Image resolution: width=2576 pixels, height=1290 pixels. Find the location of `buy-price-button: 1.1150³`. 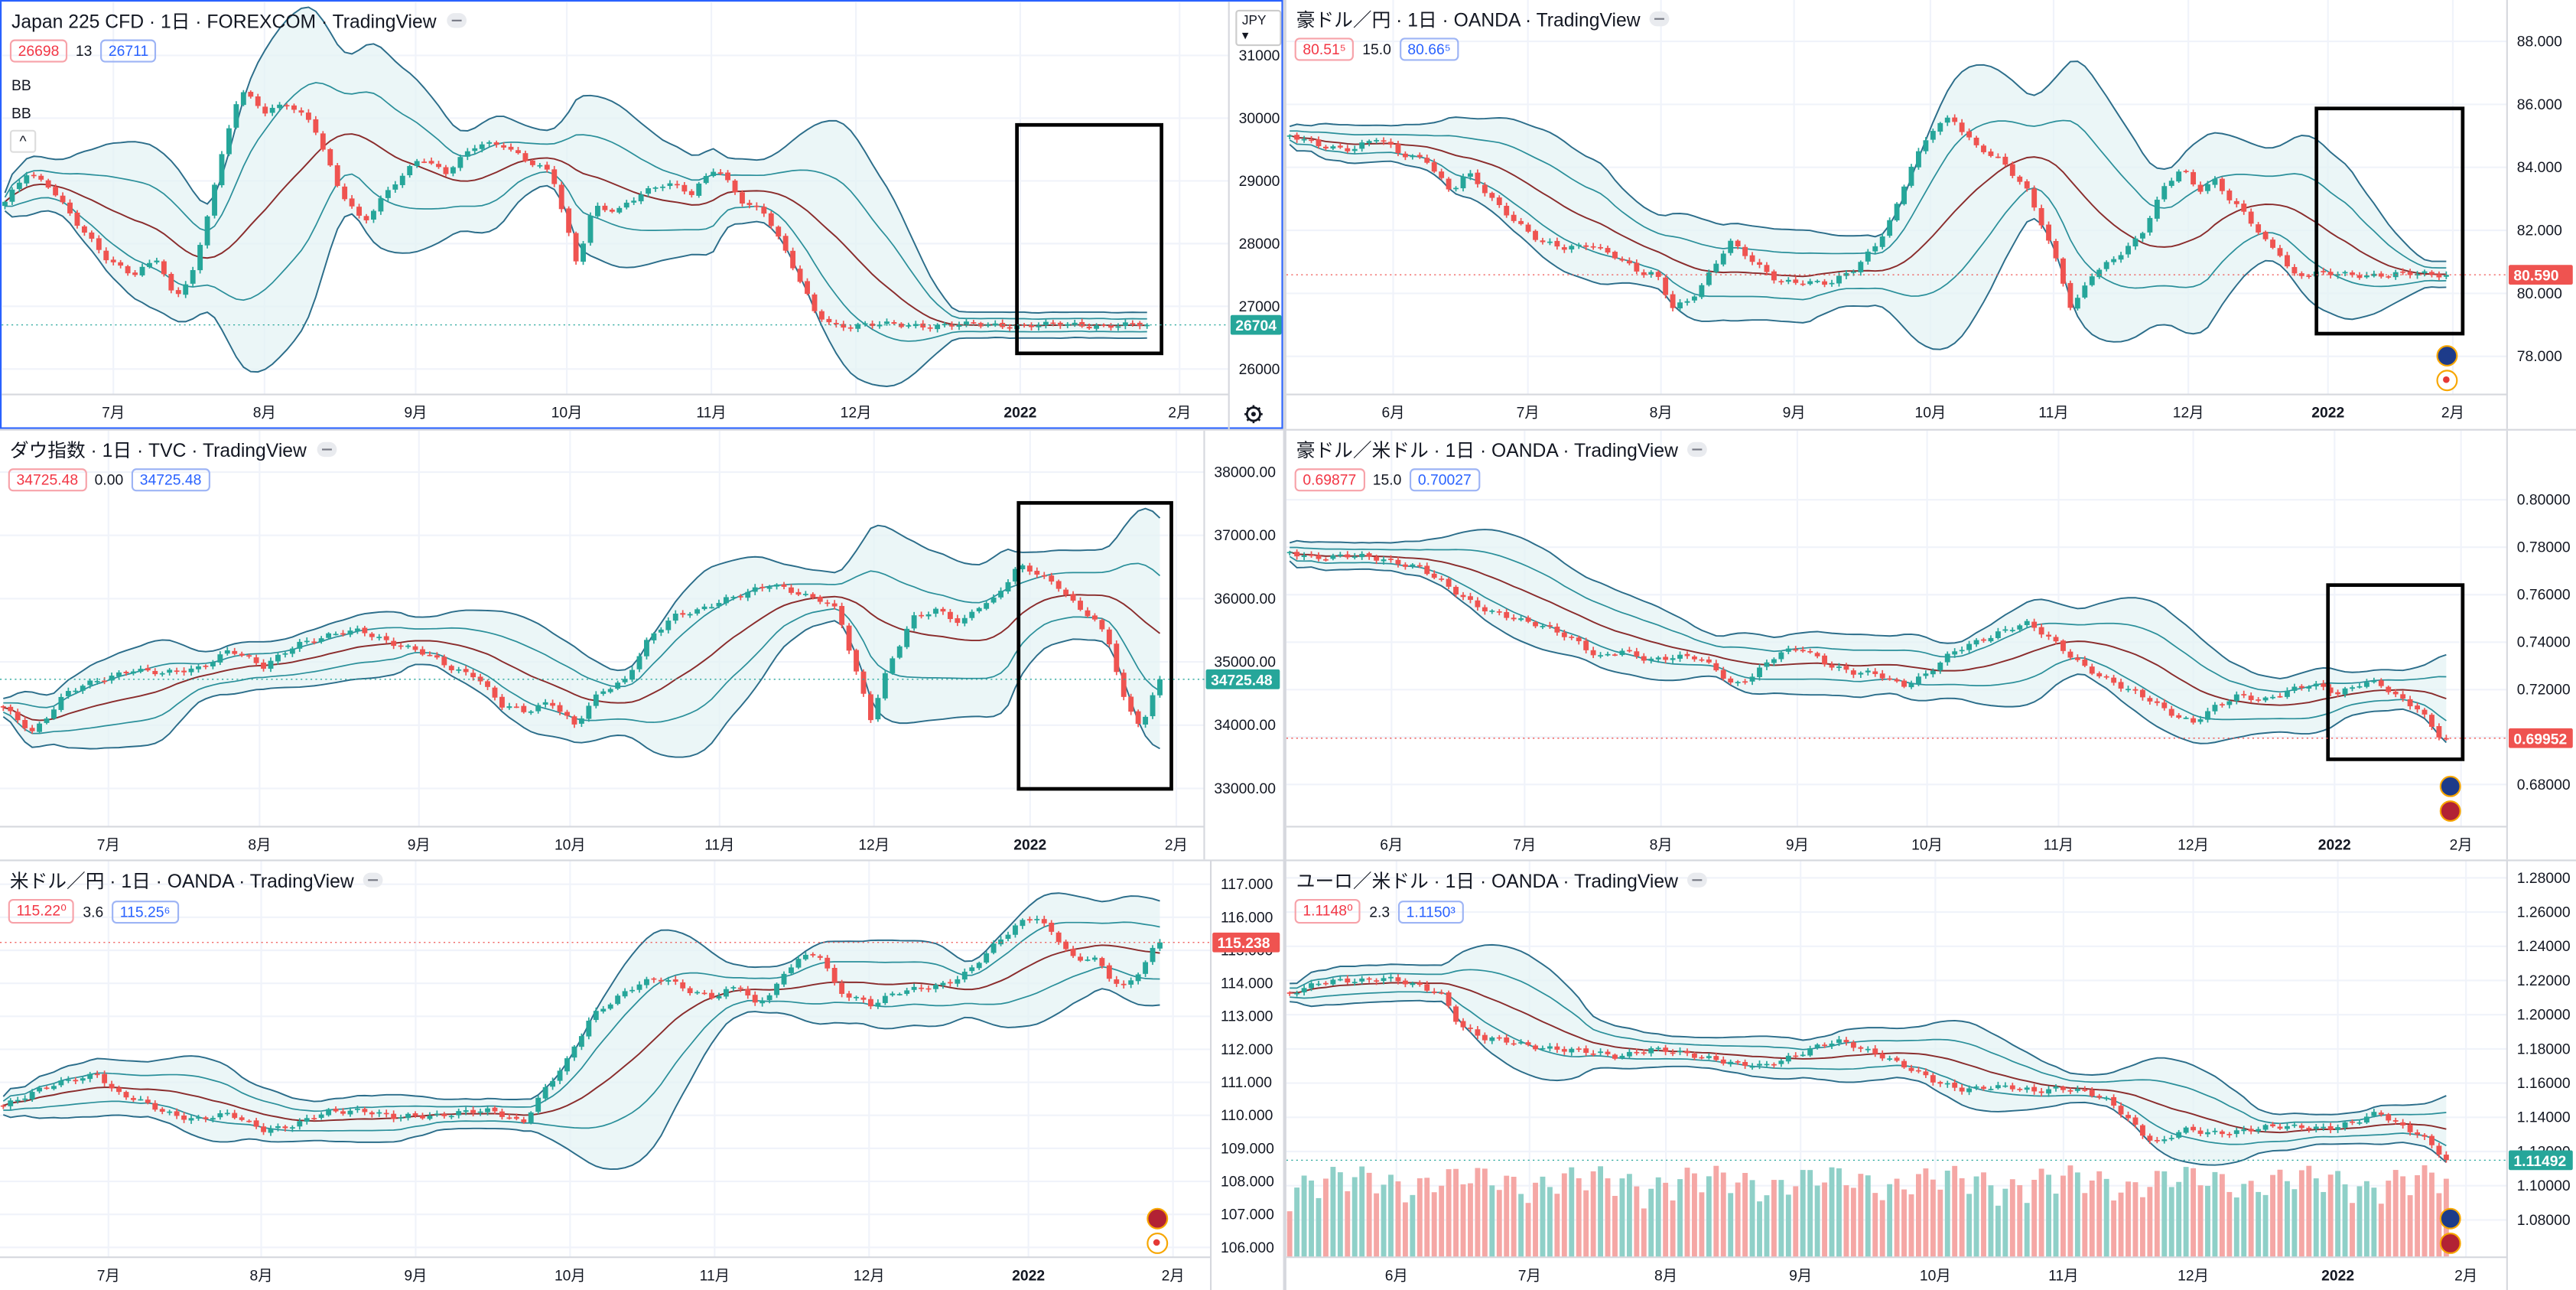

buy-price-button: 1.1150³ is located at coordinates (1430, 912).